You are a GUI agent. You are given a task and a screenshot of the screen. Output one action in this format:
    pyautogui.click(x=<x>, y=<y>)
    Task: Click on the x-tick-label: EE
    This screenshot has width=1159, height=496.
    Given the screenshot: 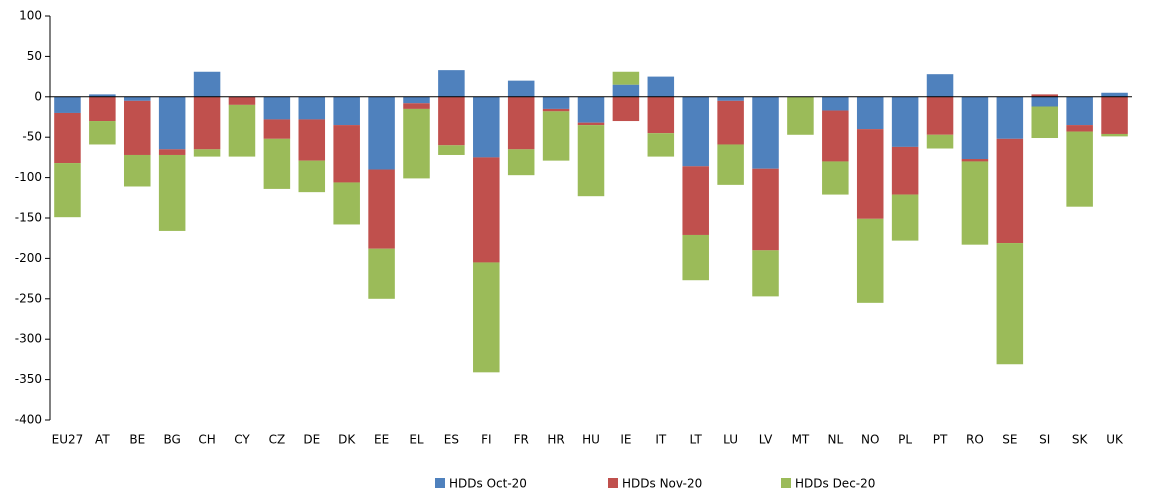 What is the action you would take?
    pyautogui.click(x=381, y=440)
    